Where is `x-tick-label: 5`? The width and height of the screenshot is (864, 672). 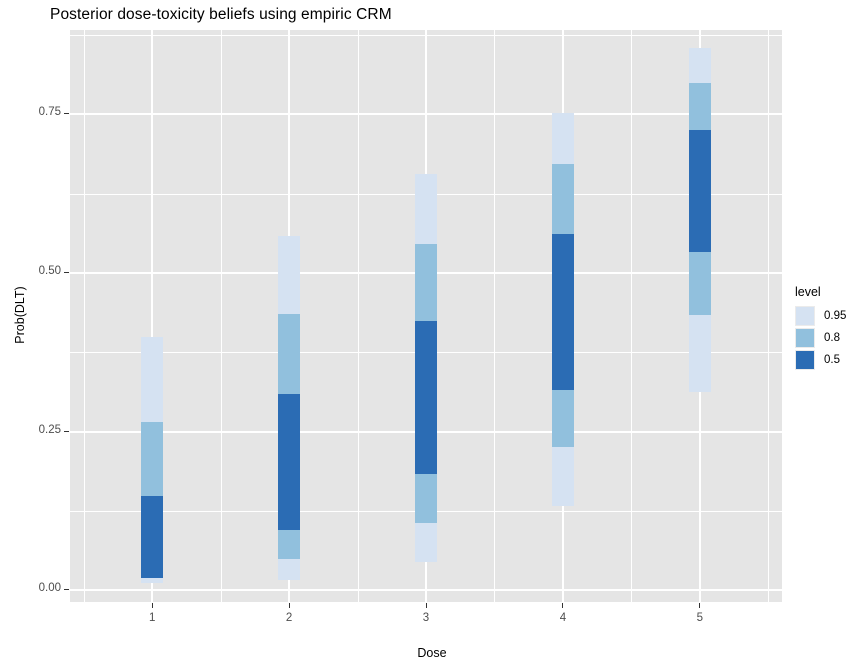 x-tick-label: 5 is located at coordinates (700, 618).